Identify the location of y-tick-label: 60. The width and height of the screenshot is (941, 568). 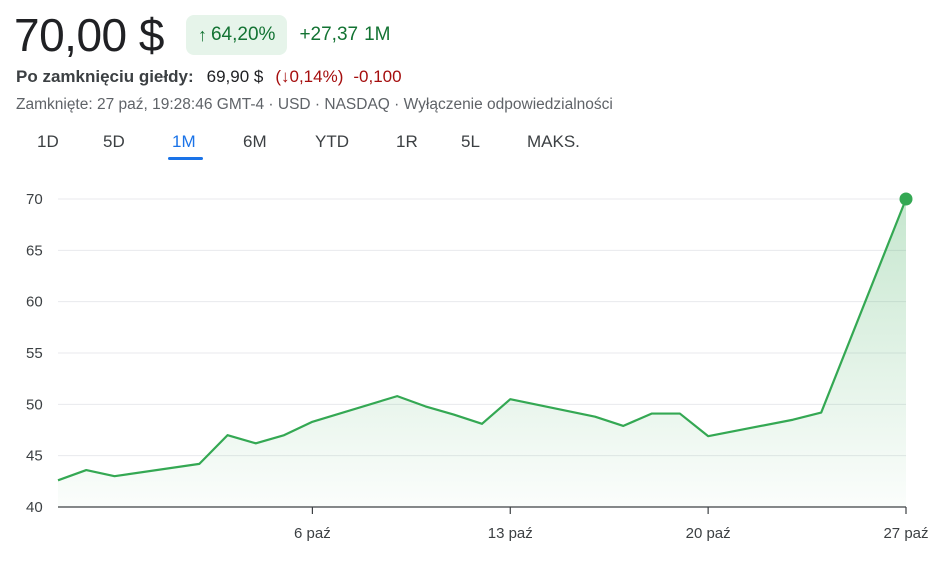
(34, 302).